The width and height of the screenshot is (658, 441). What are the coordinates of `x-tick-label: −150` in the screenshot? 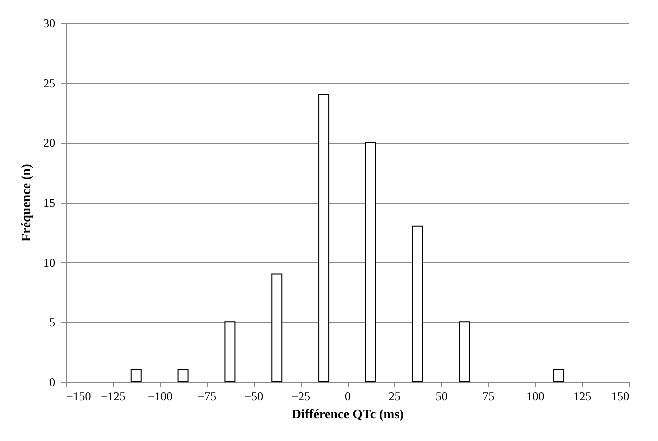 It's located at (79, 397).